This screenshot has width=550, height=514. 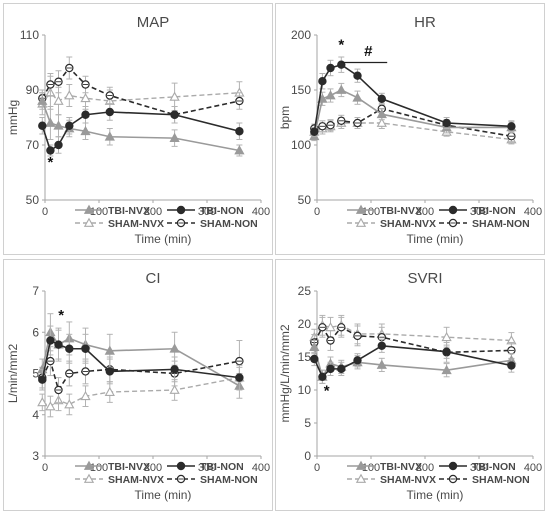 I want to click on legend-item-tbi-non: TBI-NON, so click(x=477, y=211).